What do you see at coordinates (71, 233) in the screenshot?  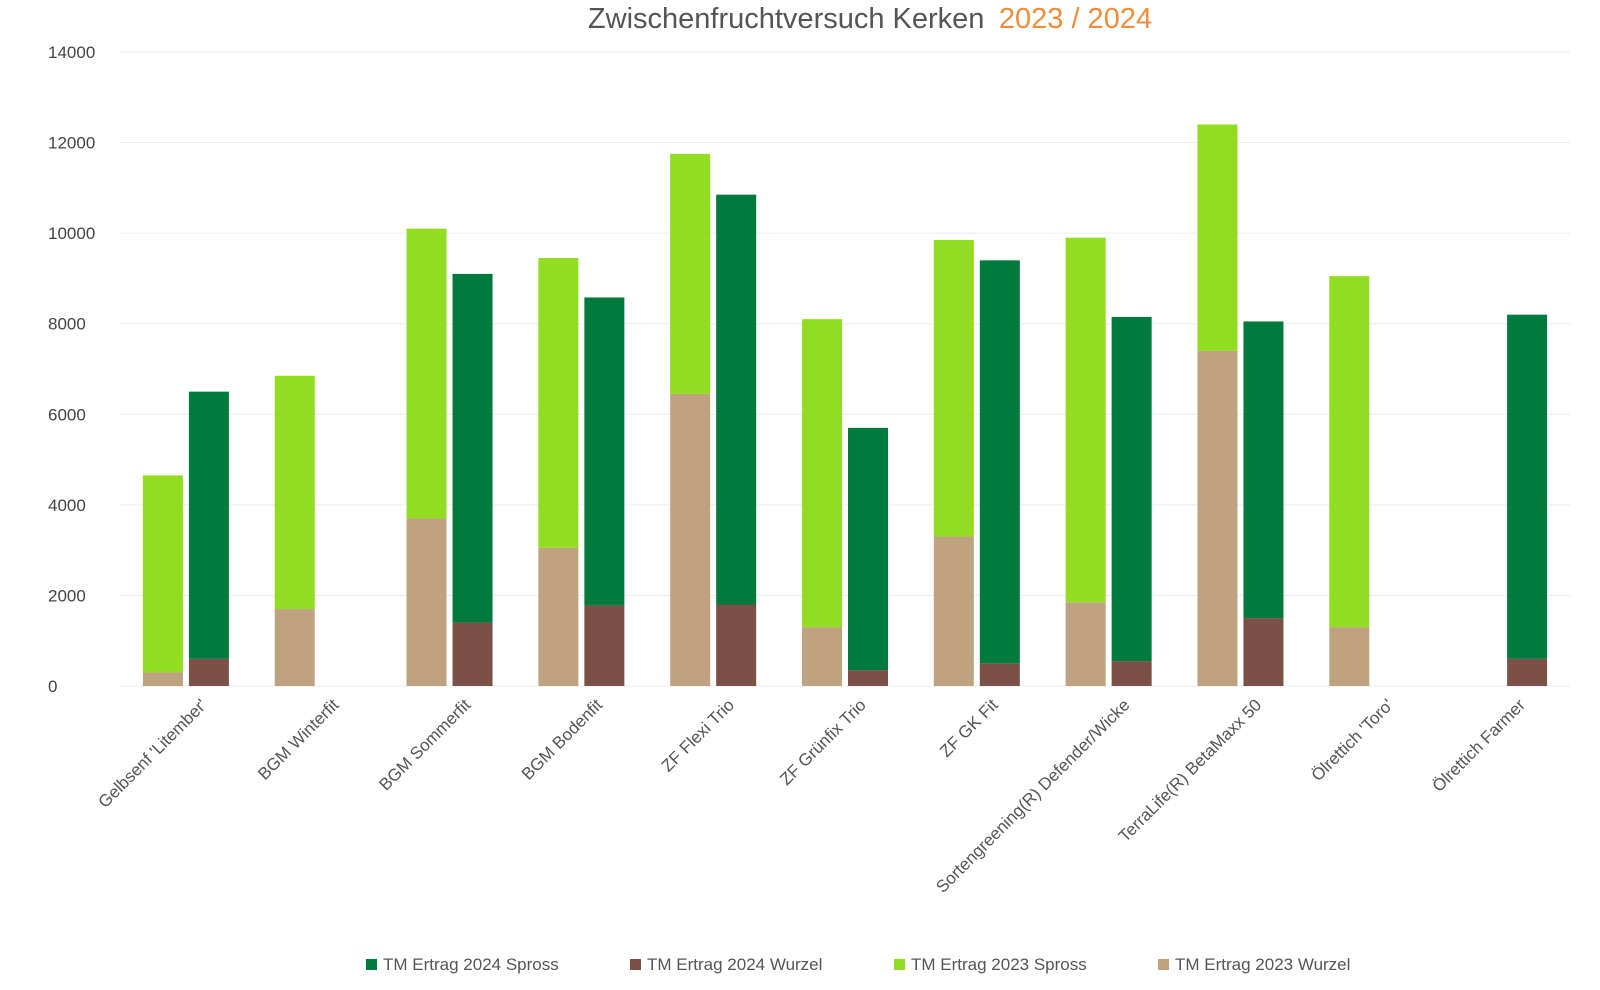 I see `y-tick-label: 10000` at bounding box center [71, 233].